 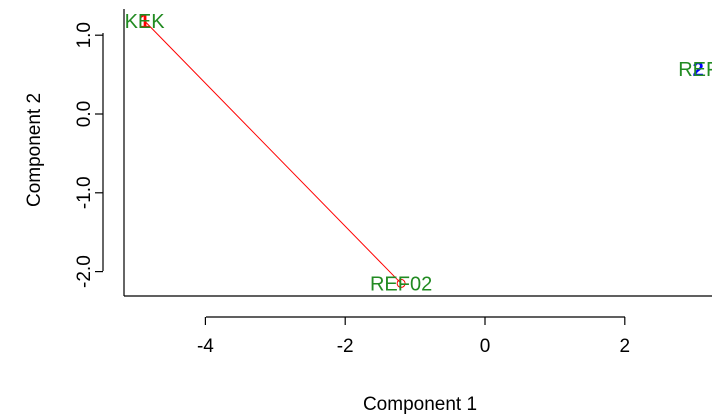 What do you see at coordinates (205, 346) in the screenshot?
I see `x-tick-label: -4` at bounding box center [205, 346].